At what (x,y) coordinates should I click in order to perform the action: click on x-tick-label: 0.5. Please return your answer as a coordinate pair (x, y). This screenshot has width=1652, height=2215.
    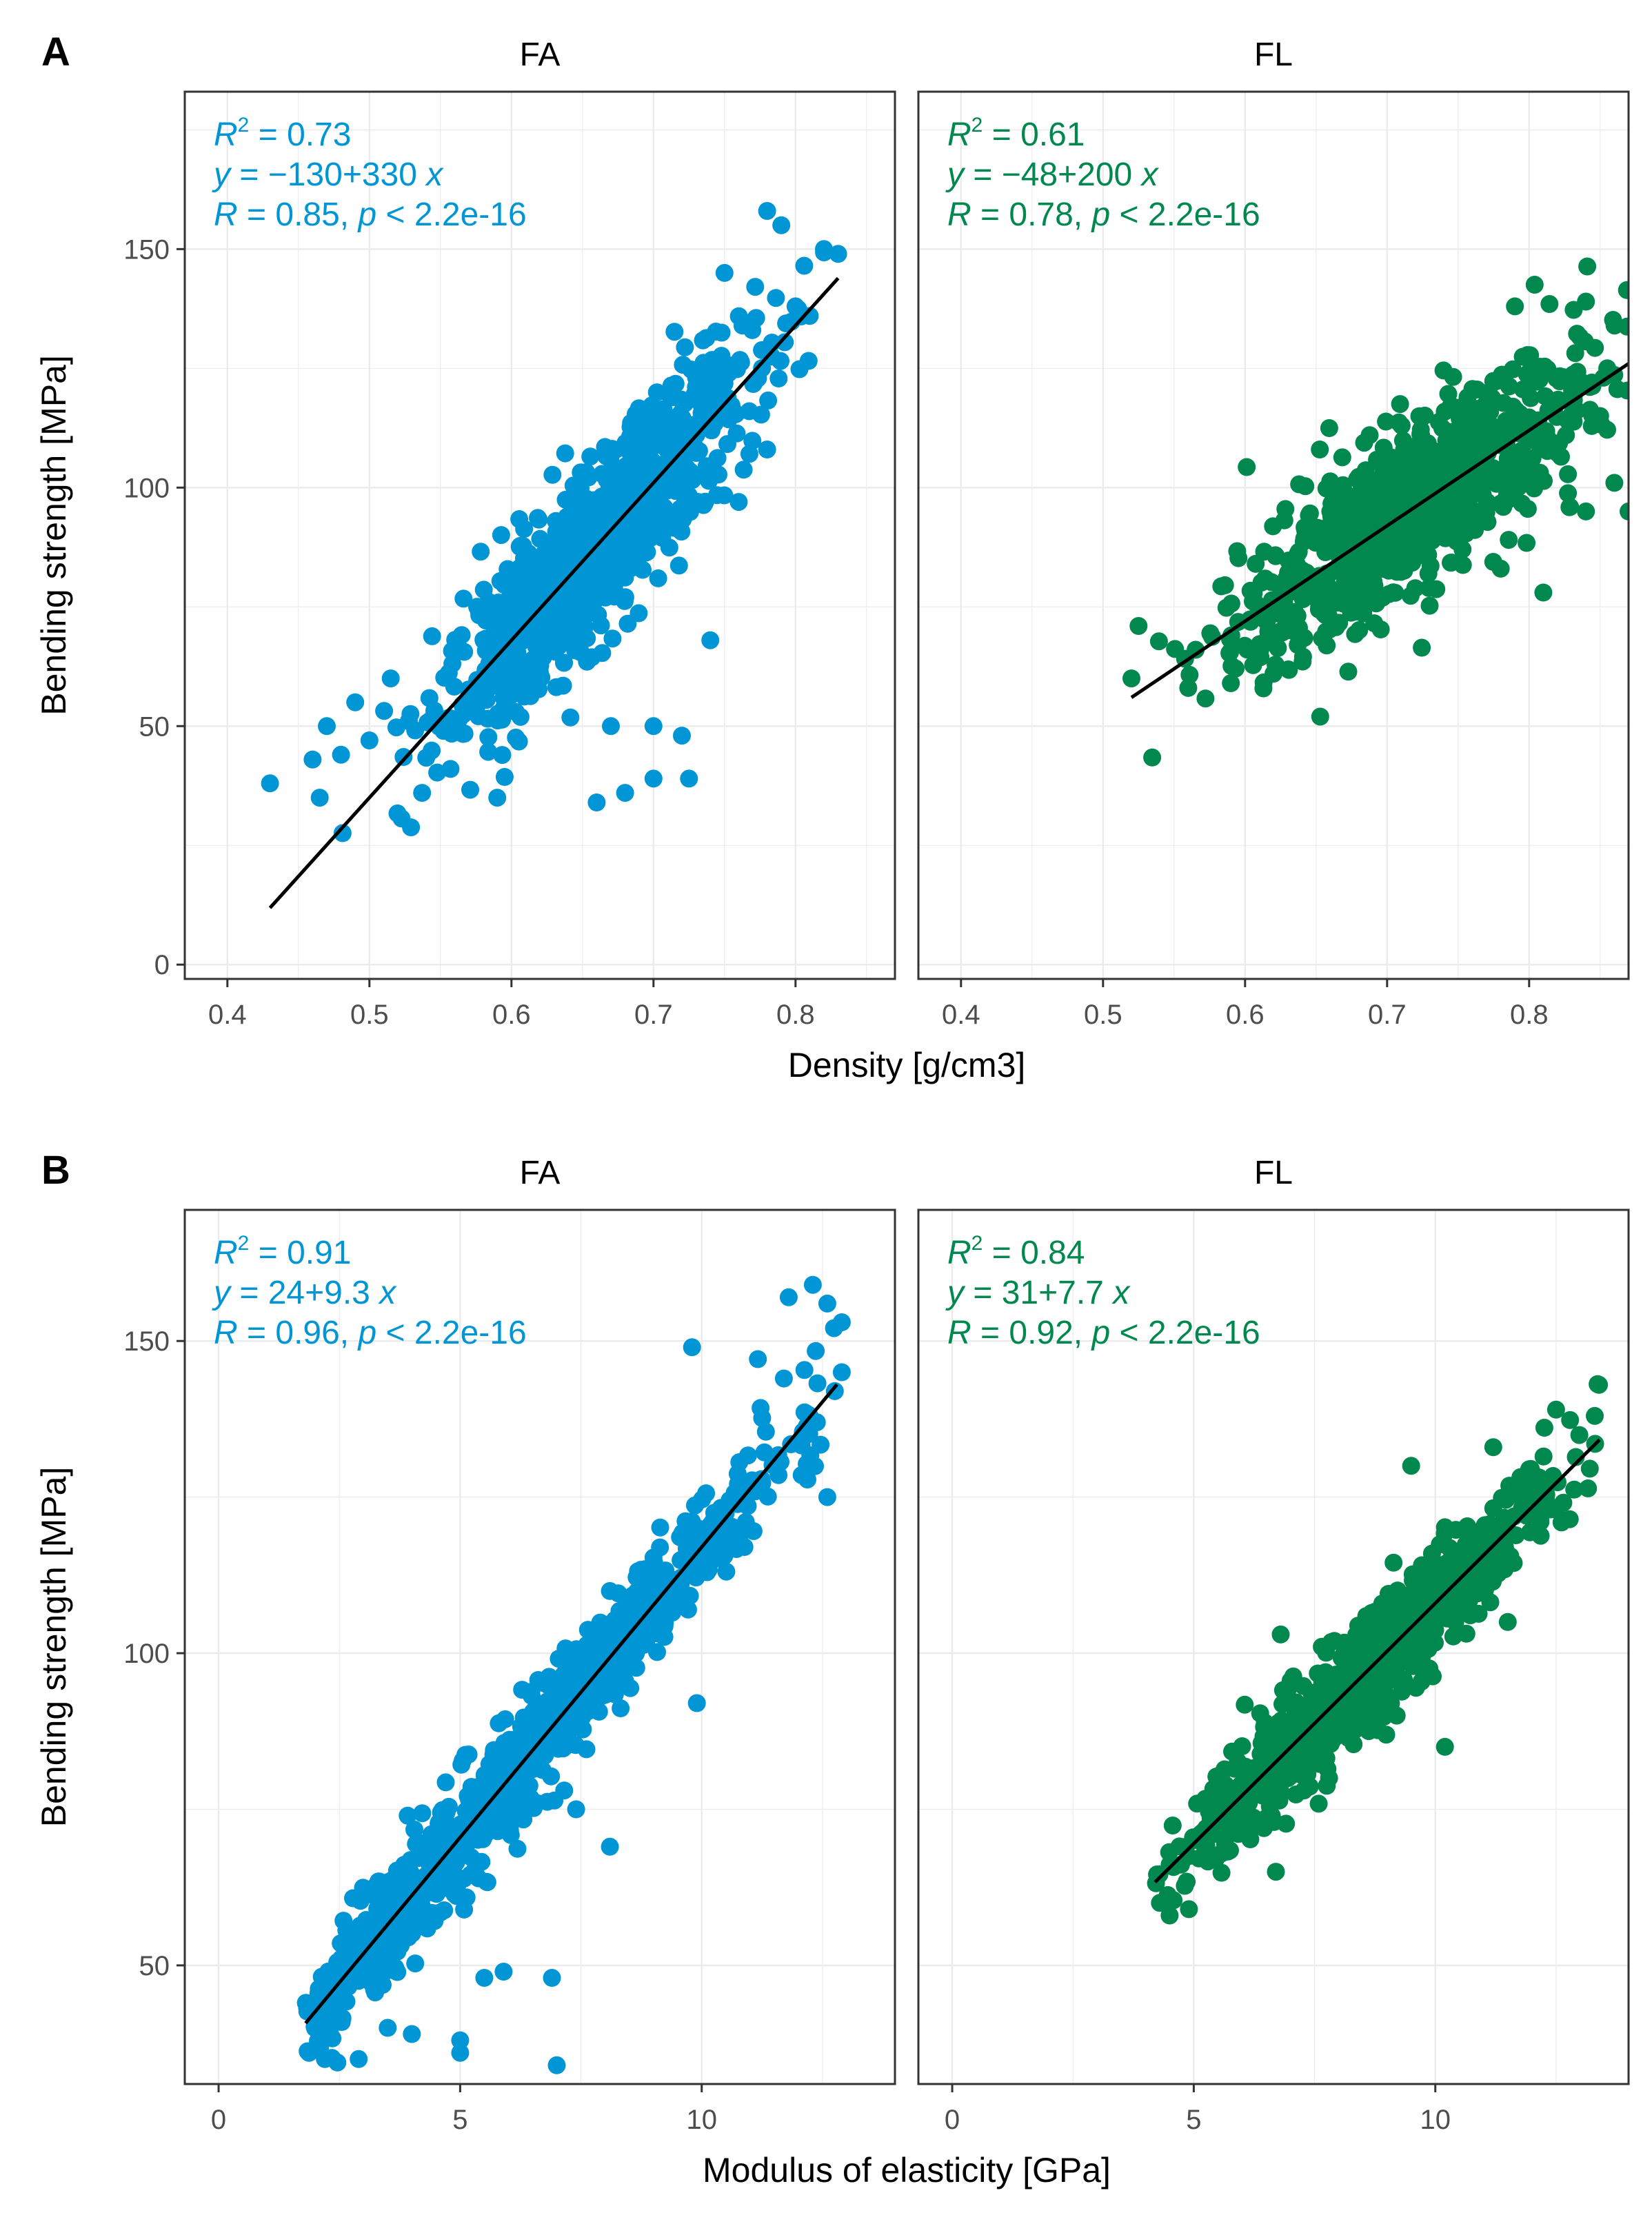
    Looking at the image, I should click on (1103, 1015).